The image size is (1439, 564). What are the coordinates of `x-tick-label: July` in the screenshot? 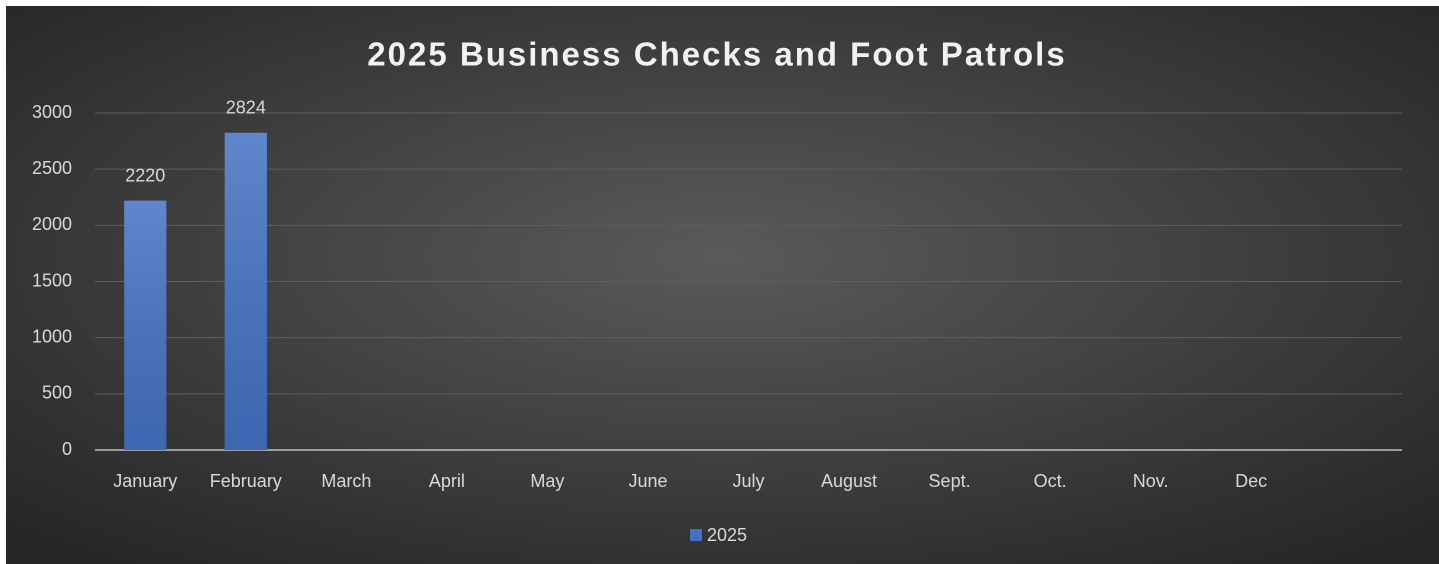 It's located at (748, 481).